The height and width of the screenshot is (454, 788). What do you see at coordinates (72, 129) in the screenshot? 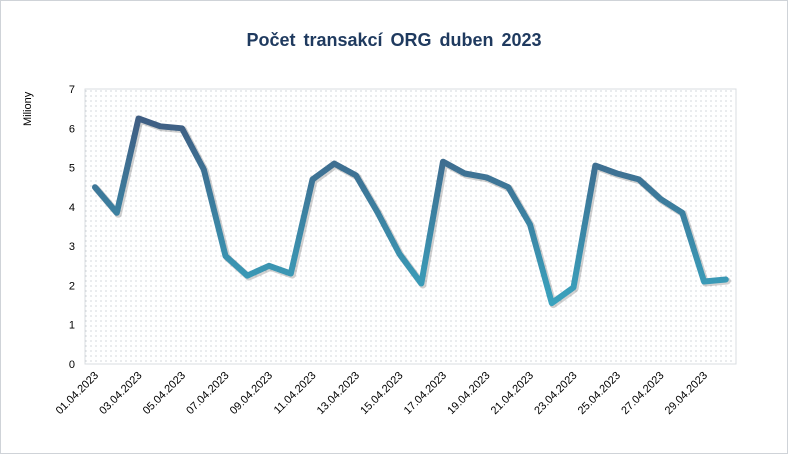
I see `y-tick-label: 6` at bounding box center [72, 129].